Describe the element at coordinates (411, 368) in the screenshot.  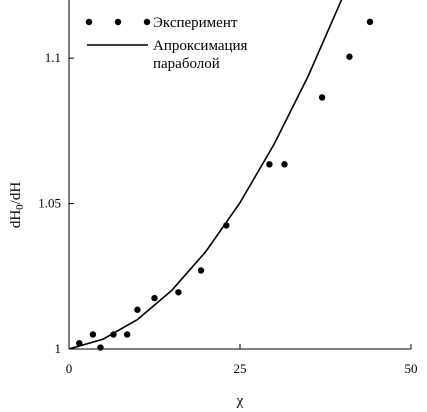
I see `x-tick-label: 50` at that location.